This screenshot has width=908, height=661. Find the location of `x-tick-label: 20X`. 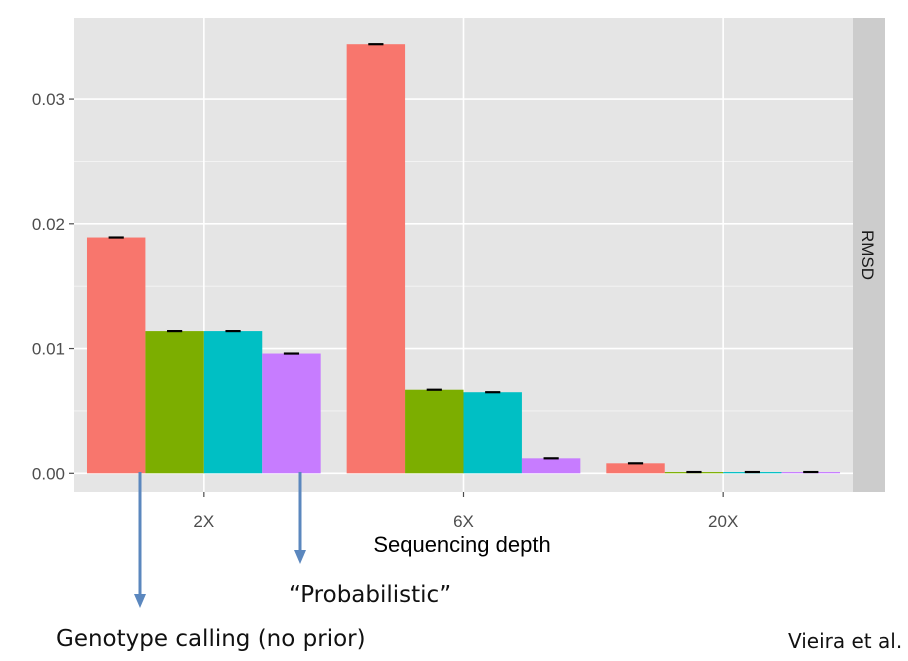

x-tick-label: 20X is located at coordinates (723, 521).